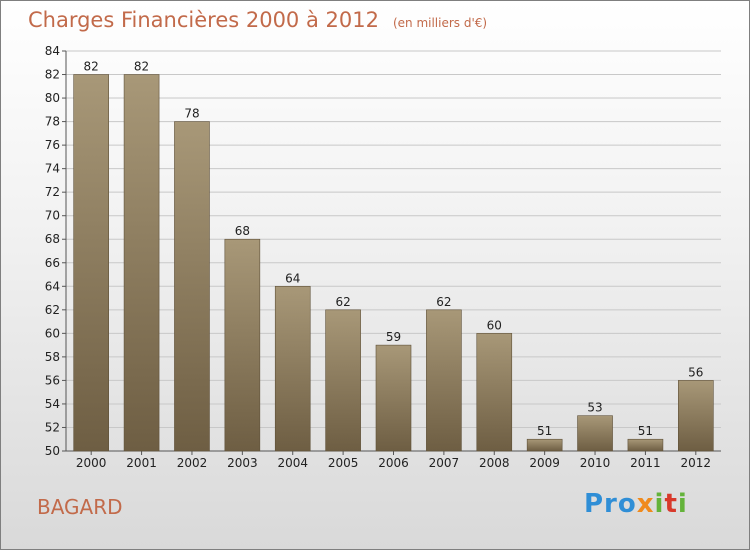 The image size is (750, 550). What do you see at coordinates (594, 408) in the screenshot?
I see `data-label: 53` at bounding box center [594, 408].